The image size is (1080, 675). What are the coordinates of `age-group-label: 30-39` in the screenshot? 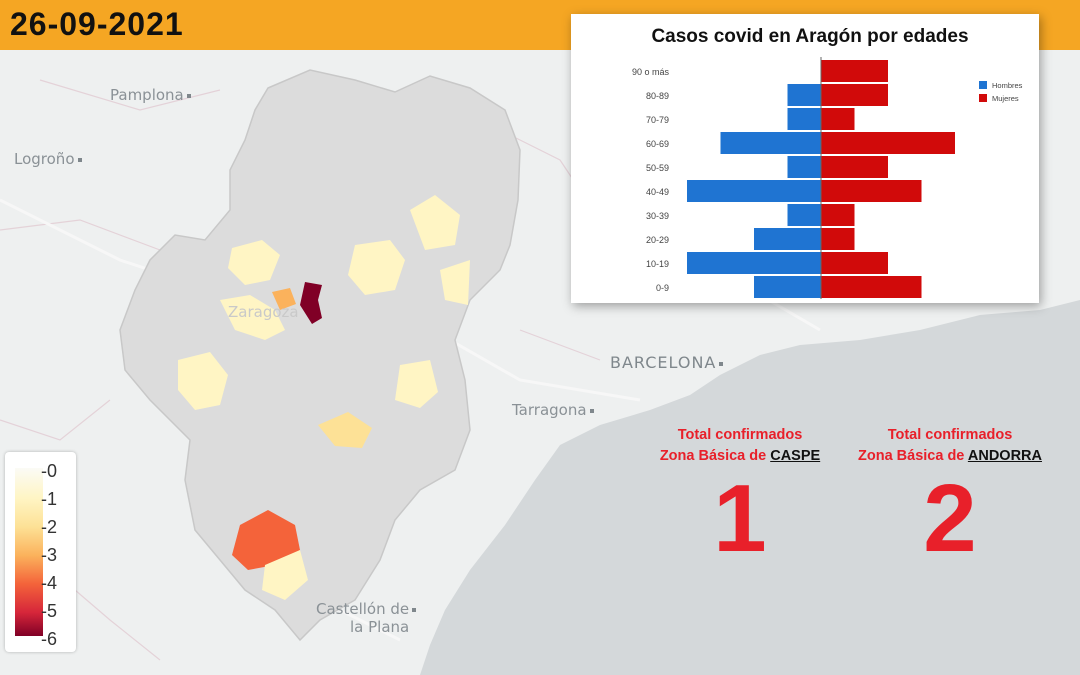 It's located at (657, 216).